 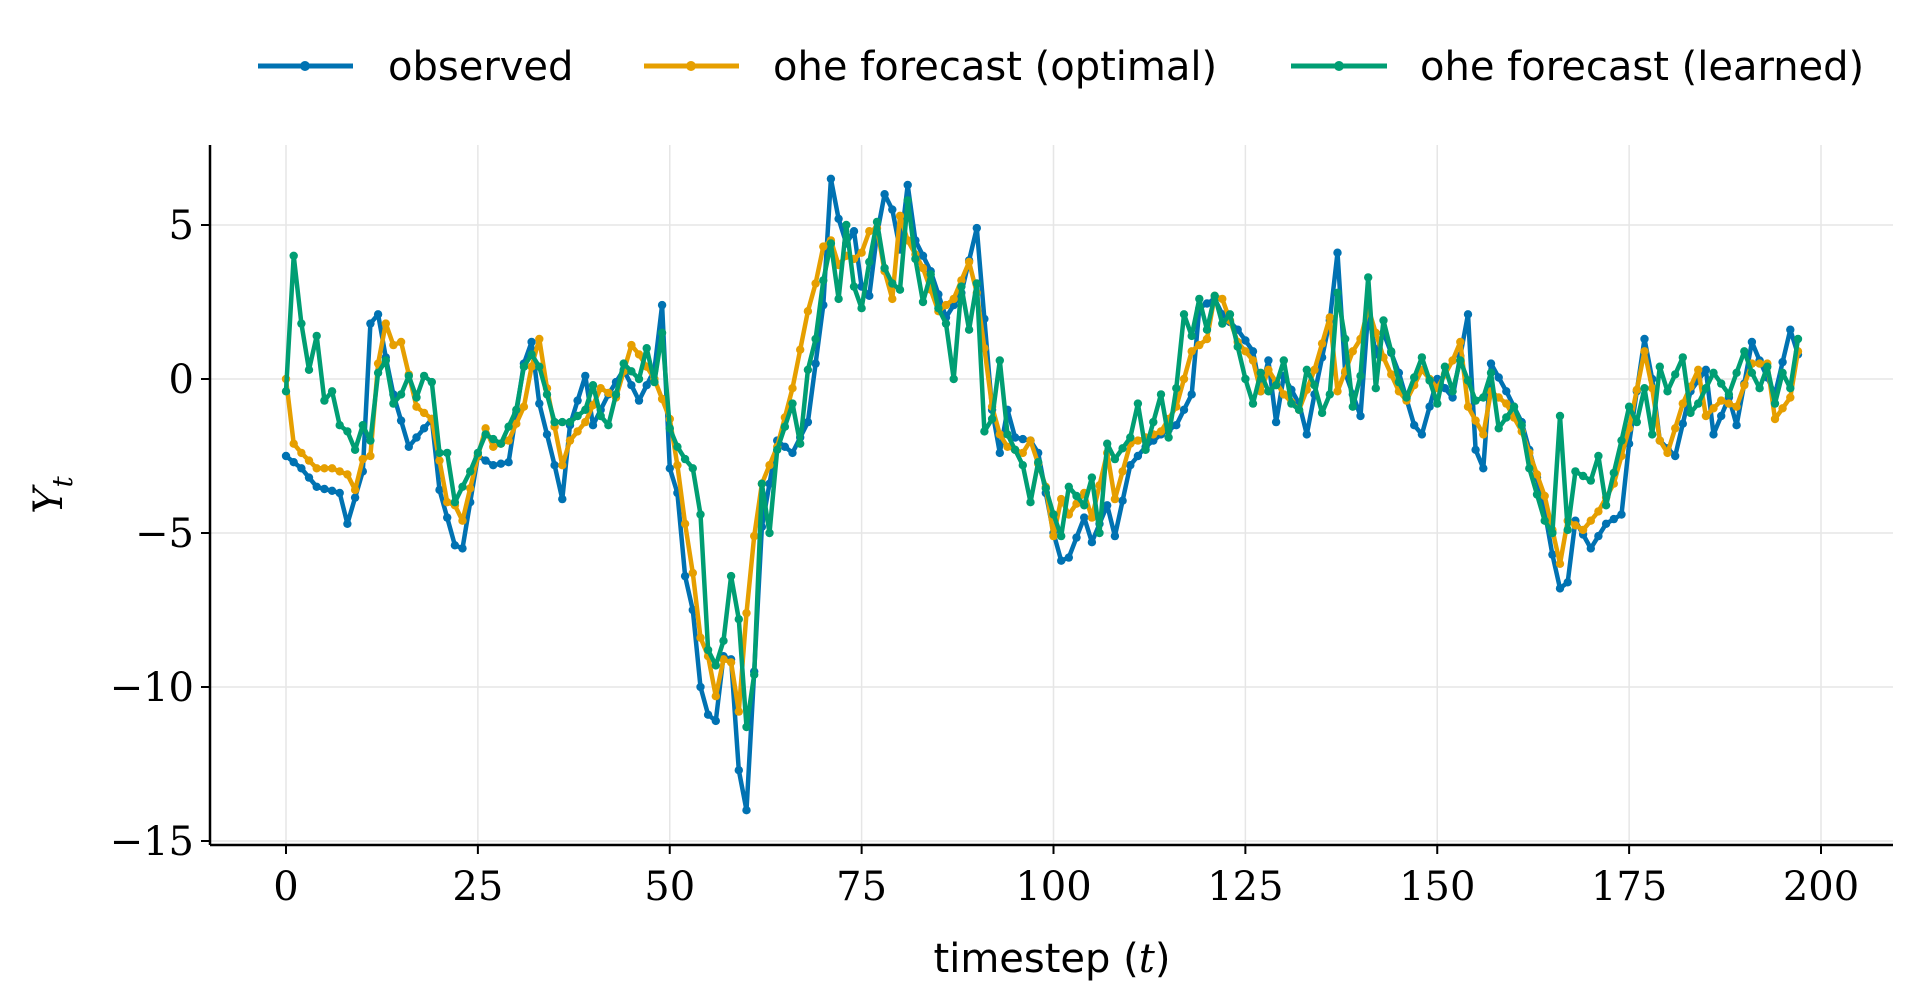 What do you see at coordinates (930, 67) in the screenshot?
I see `legend-entry-optimal: ohe forecast (optimal)` at bounding box center [930, 67].